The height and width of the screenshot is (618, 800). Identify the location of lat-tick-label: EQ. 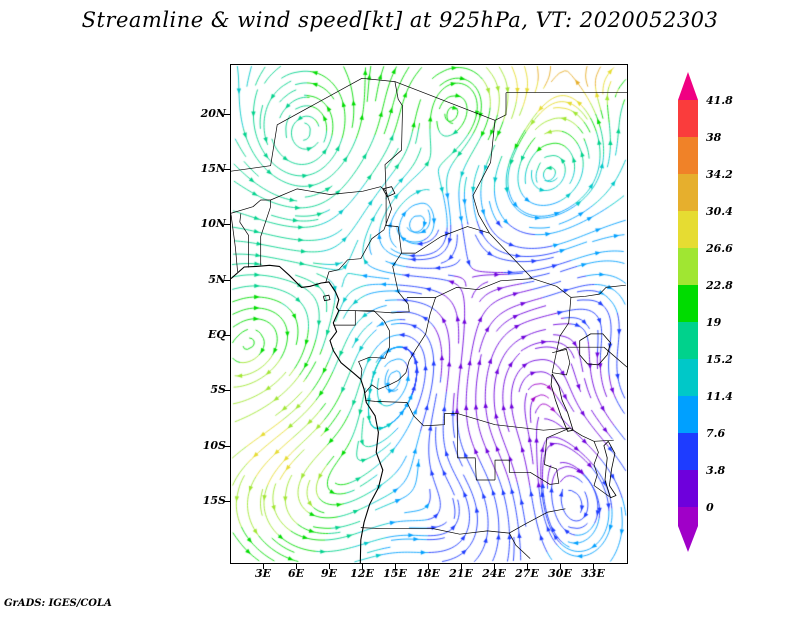
(217, 335).